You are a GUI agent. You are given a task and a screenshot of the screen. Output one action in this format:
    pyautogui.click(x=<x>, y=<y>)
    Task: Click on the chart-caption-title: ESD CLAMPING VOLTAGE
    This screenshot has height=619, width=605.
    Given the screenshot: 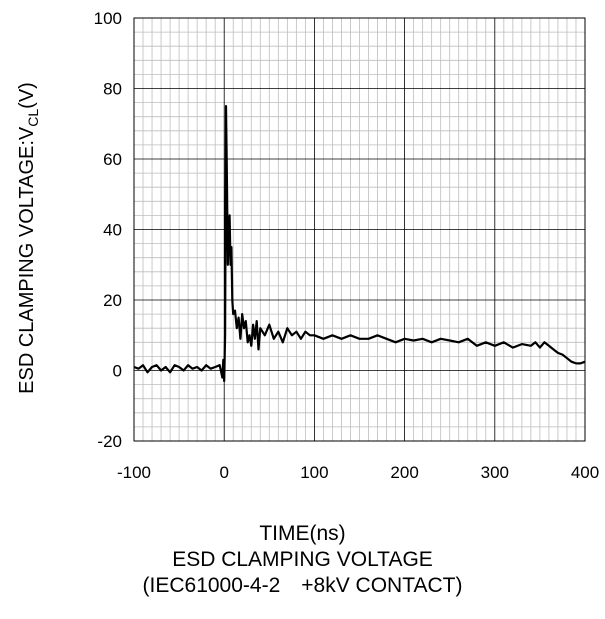 What is the action you would take?
    pyautogui.click(x=302, y=559)
    